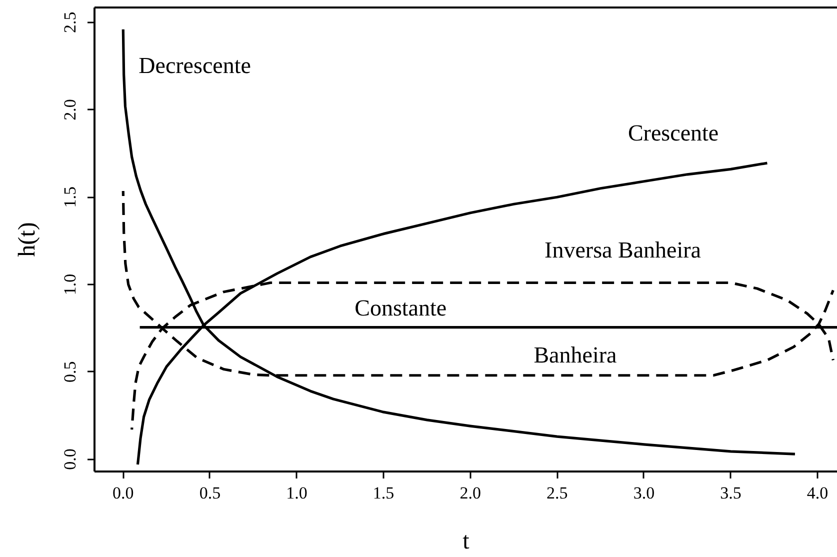  What do you see at coordinates (70, 22) in the screenshot?
I see `y-tick-label: 2.5` at bounding box center [70, 22].